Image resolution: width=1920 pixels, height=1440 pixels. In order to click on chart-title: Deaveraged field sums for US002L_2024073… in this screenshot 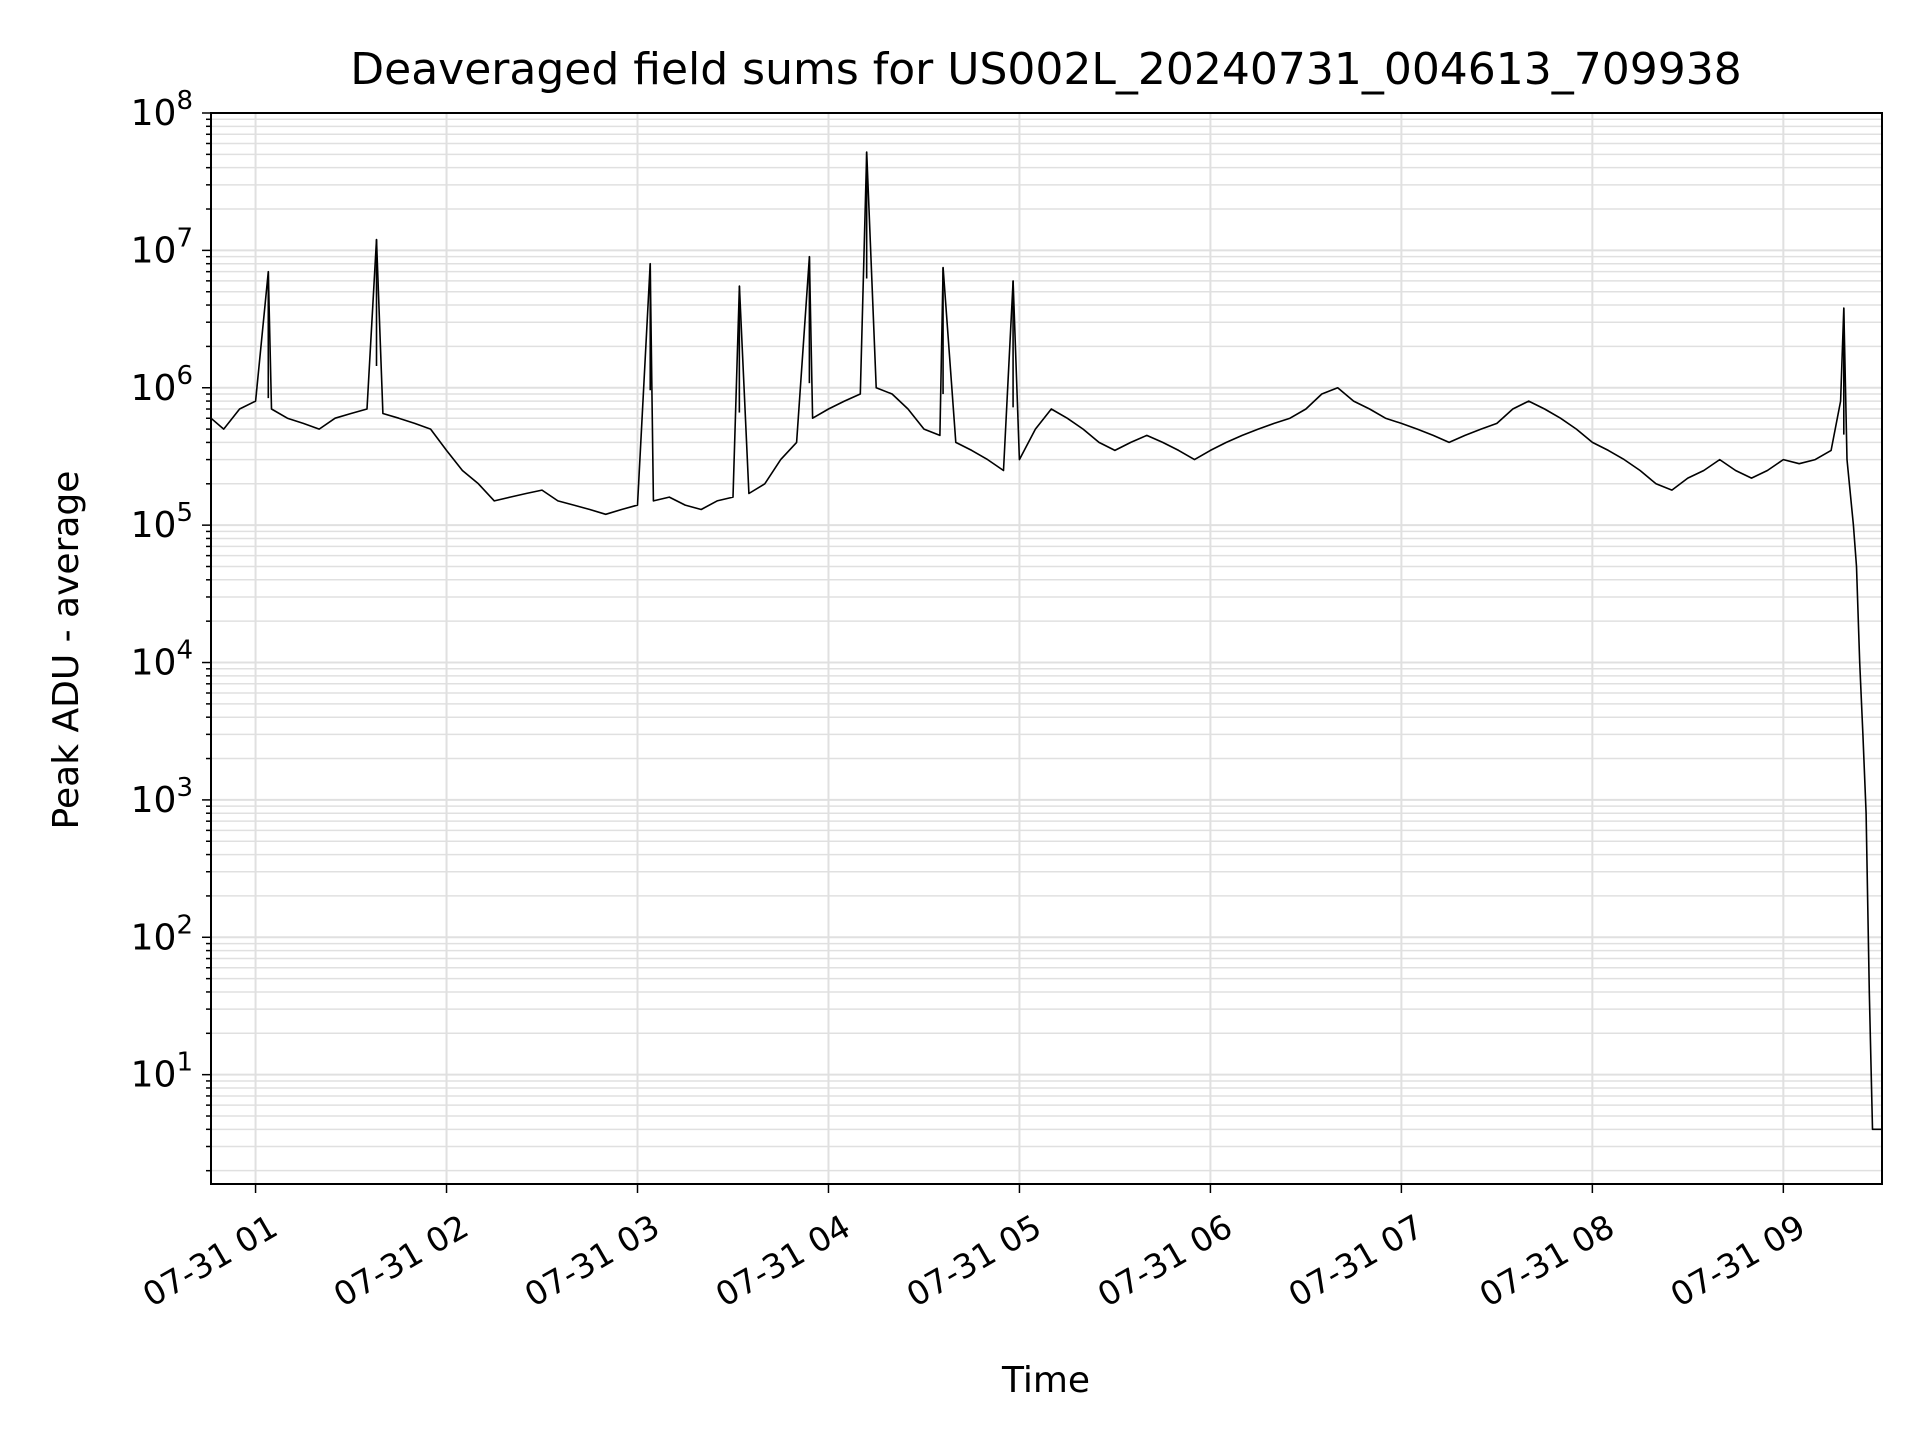, I will do `click(1046, 69)`.